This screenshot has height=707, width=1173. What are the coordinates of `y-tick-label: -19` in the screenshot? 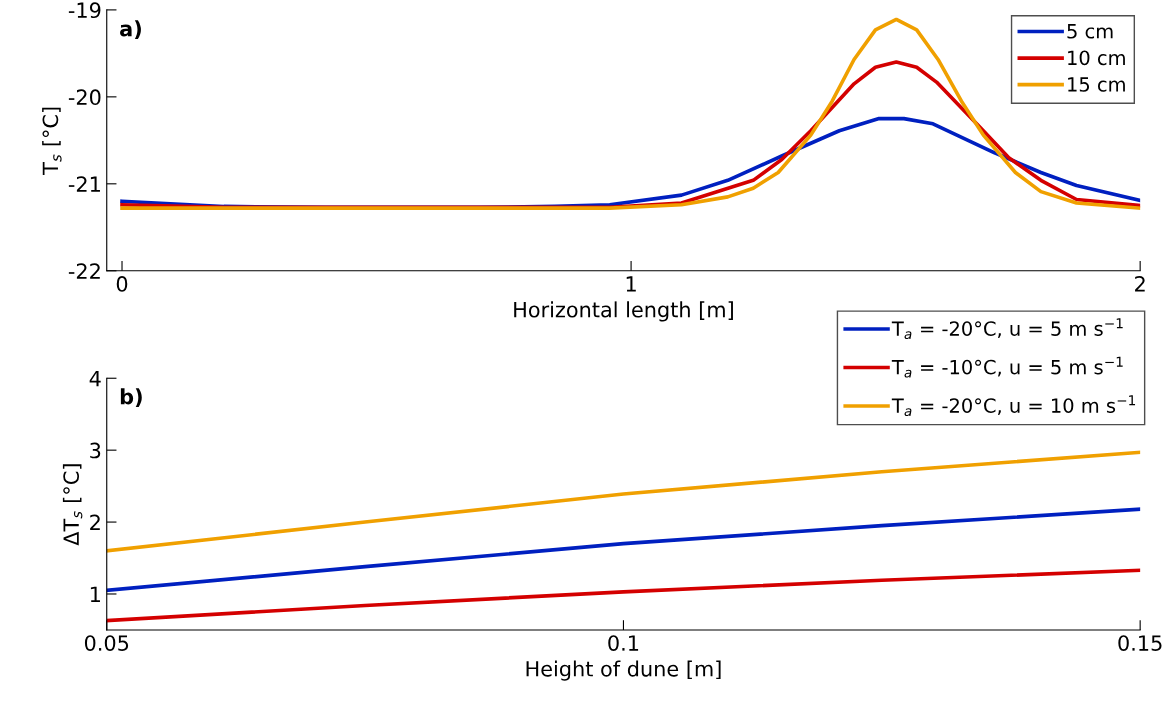 It's located at (84, 10).